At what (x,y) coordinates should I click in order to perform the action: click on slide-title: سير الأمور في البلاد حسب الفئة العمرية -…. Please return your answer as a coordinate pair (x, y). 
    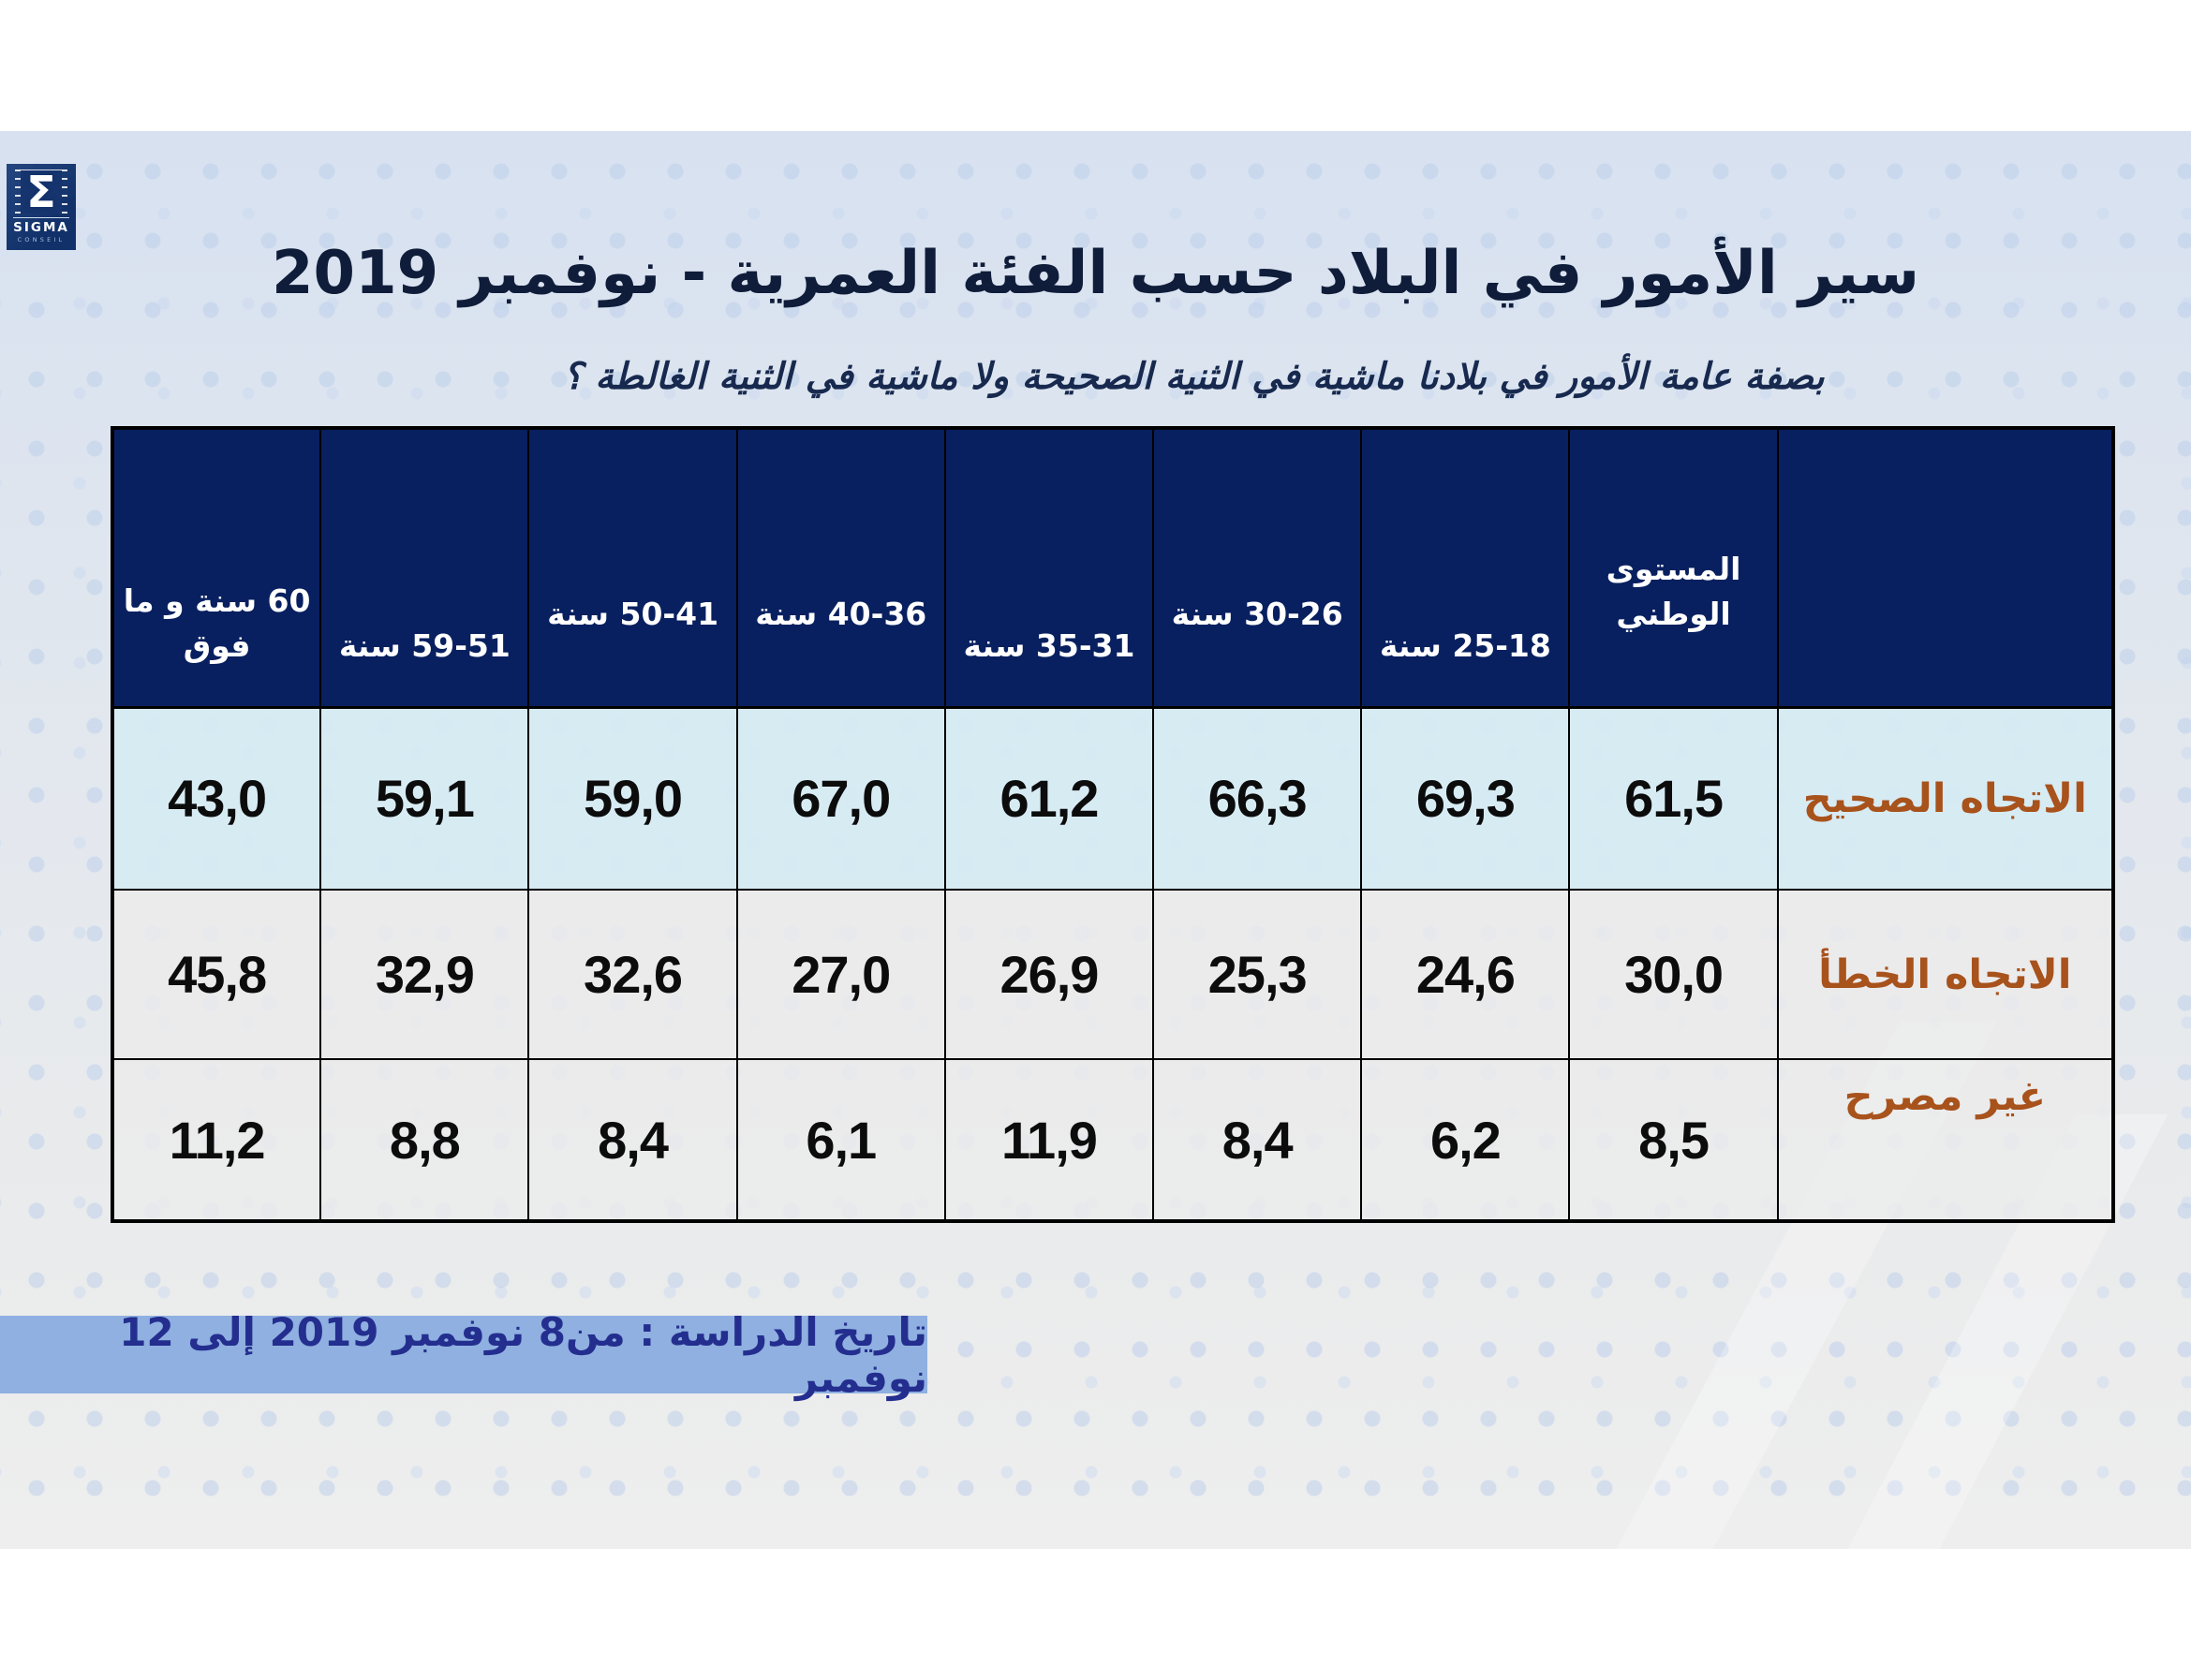
    Looking at the image, I should click on (1095, 273).